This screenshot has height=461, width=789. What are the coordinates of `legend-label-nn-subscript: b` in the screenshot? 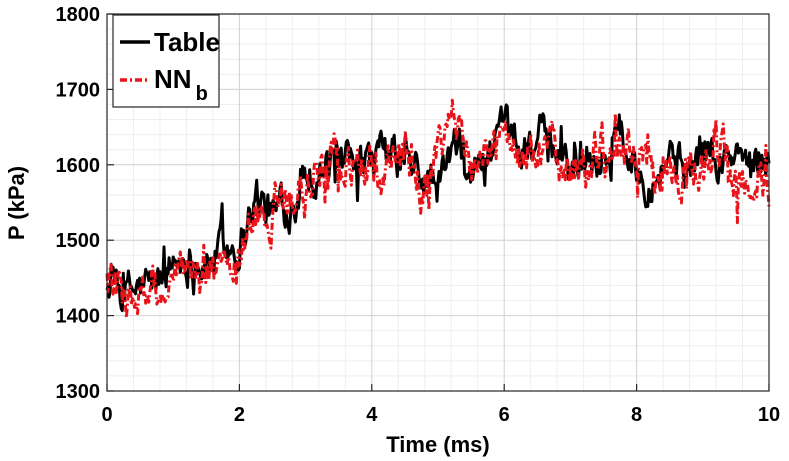 It's located at (202, 94).